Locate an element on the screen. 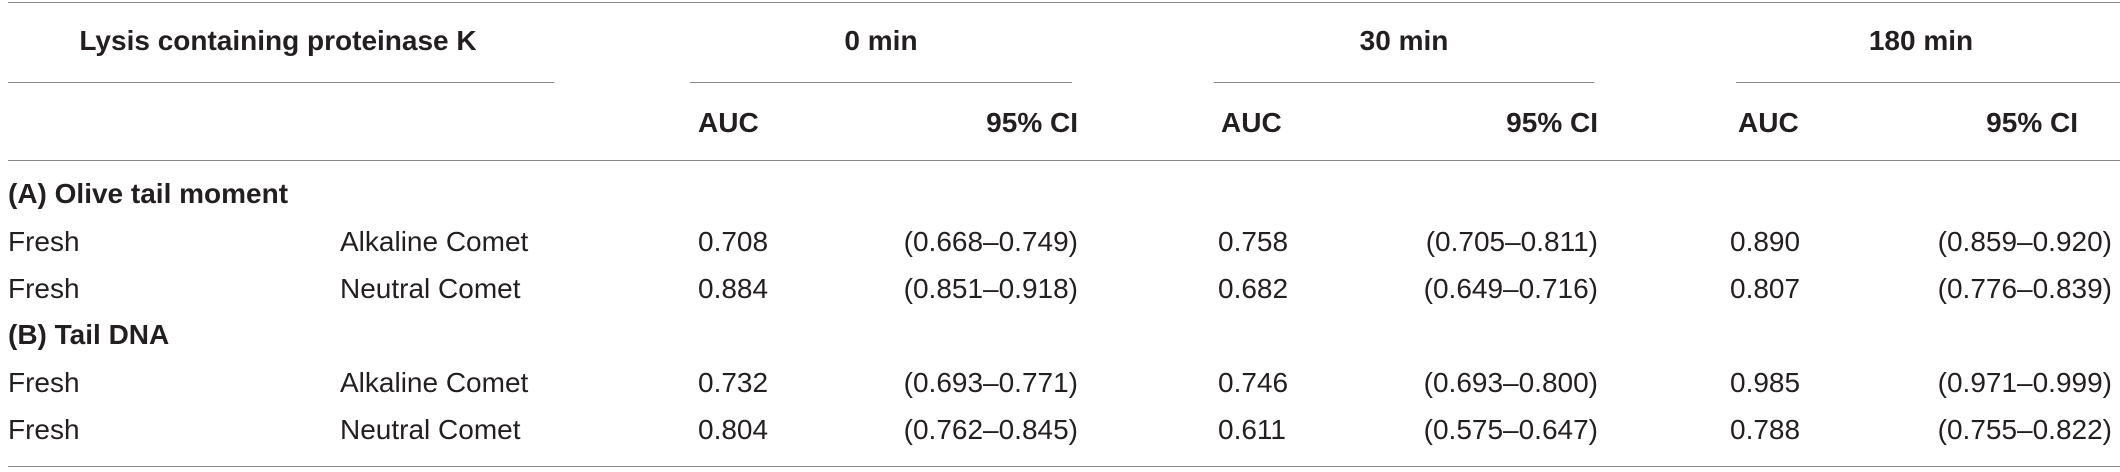  auc-0-header: AUC is located at coordinates (728, 122).